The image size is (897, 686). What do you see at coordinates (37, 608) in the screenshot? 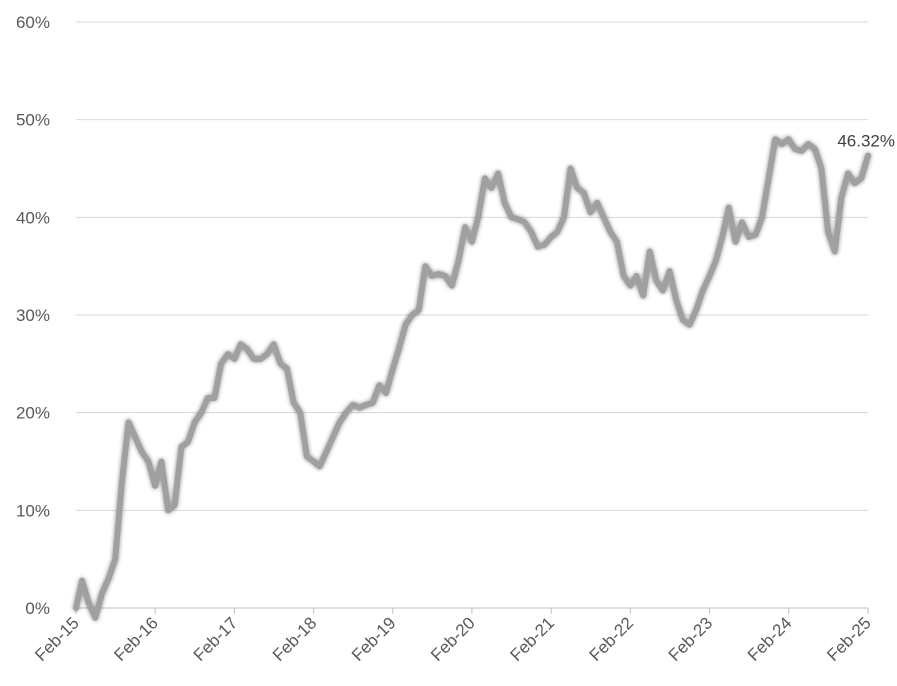
I see `y-tick-label: 0%` at bounding box center [37, 608].